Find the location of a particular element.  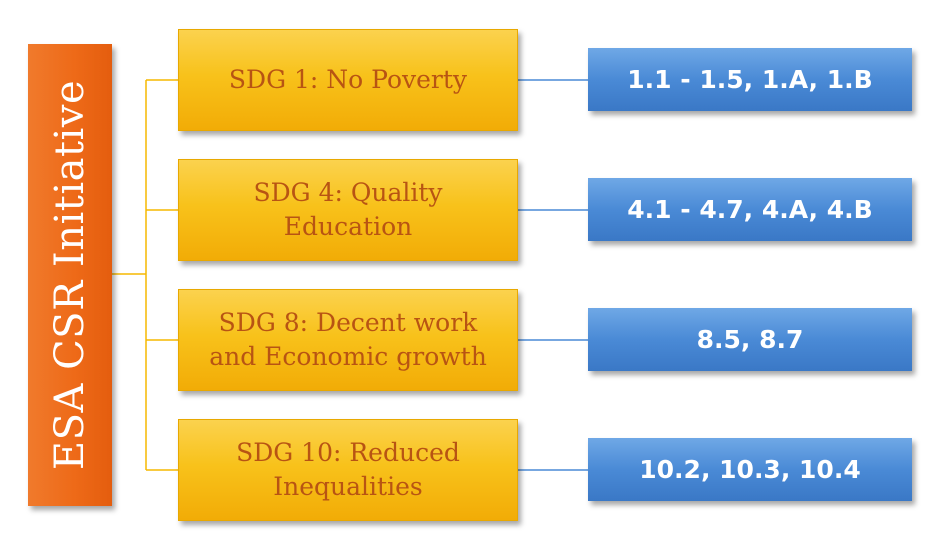

sdg-label-1: SDG 1: No Poverty is located at coordinates (348, 79).